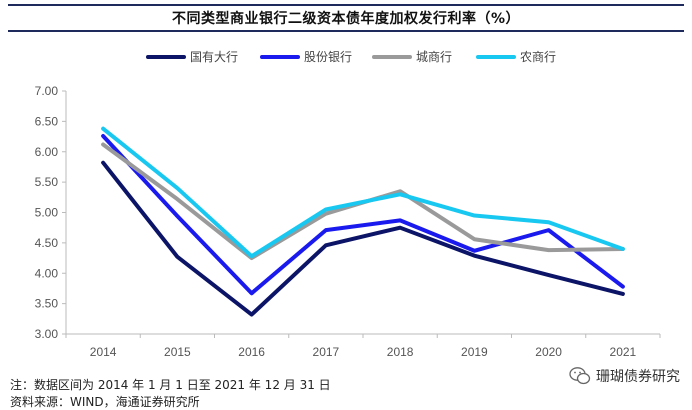 This screenshot has width=692, height=410. Describe the element at coordinates (400, 352) in the screenshot. I see `x-tick-label: 2018` at that location.